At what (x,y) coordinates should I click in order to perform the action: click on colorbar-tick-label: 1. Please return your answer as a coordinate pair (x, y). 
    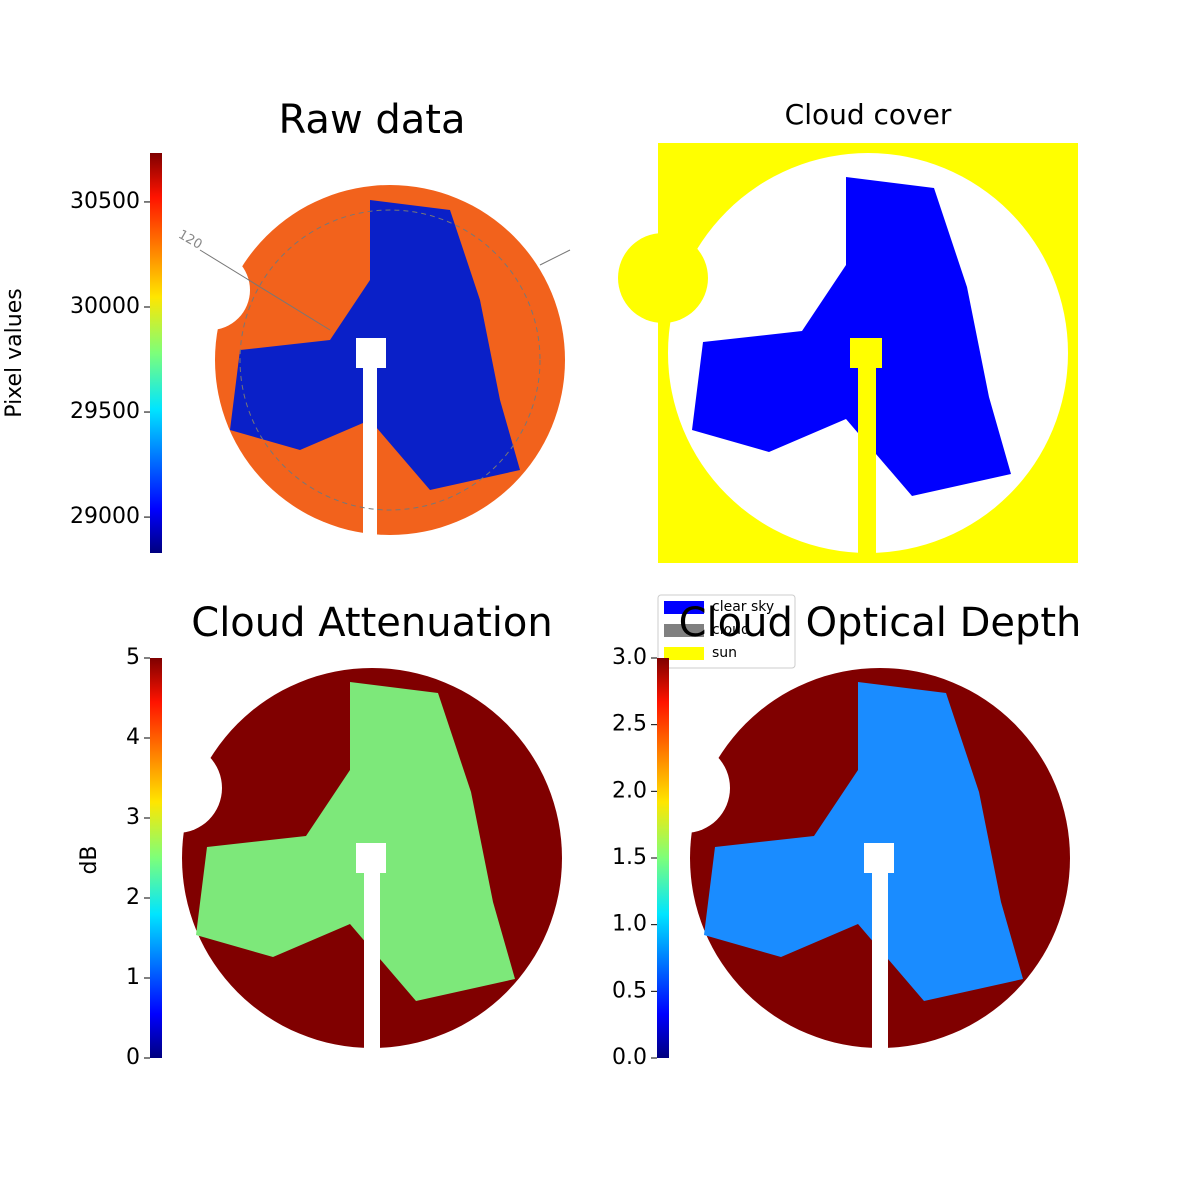
    Looking at the image, I should click on (133, 977).